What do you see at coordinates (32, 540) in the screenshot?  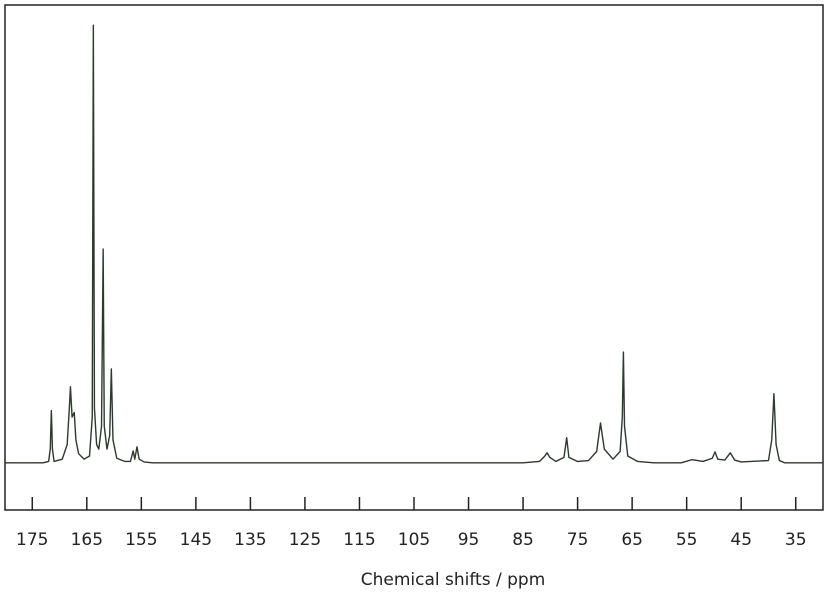 I see `x-tick-label: 175` at bounding box center [32, 540].